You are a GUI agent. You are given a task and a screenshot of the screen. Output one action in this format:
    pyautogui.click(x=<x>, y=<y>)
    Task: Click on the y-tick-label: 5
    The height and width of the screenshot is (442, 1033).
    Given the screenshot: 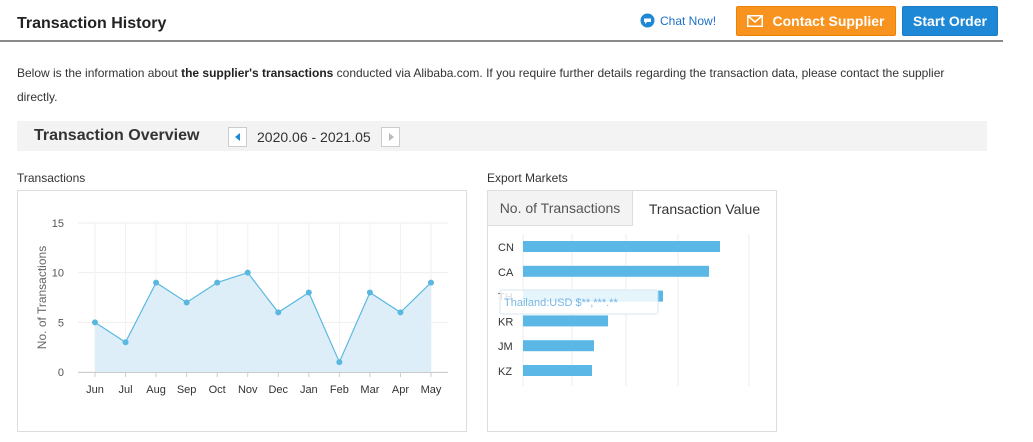 What is the action you would take?
    pyautogui.click(x=61, y=323)
    